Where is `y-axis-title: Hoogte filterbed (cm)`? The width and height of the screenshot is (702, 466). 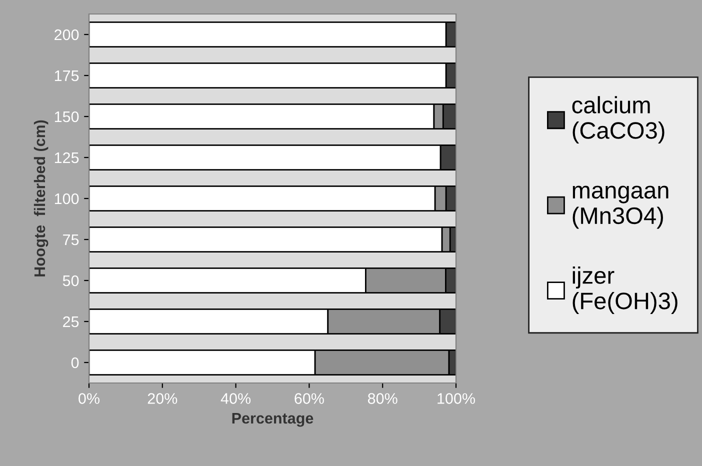
y-axis-title: Hoogte filterbed (cm) is located at coordinates (41, 198).